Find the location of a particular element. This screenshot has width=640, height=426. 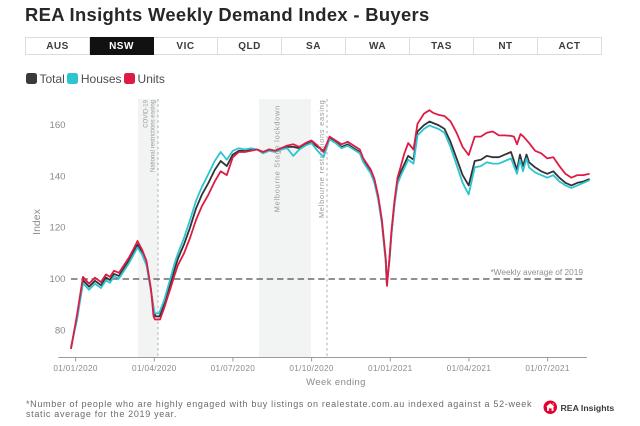

svg-text: 01/01/2021 is located at coordinates (390, 368).